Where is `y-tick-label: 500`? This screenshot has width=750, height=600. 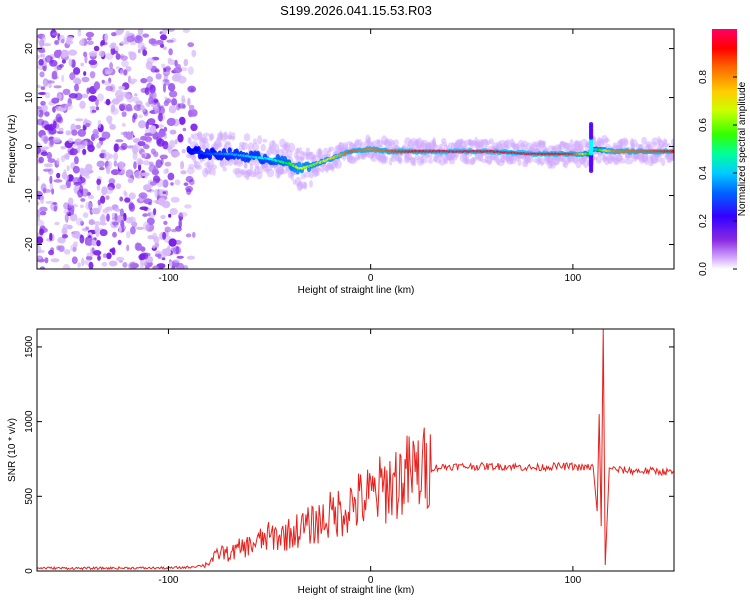
y-tick-label: 500 is located at coordinates (29, 496).